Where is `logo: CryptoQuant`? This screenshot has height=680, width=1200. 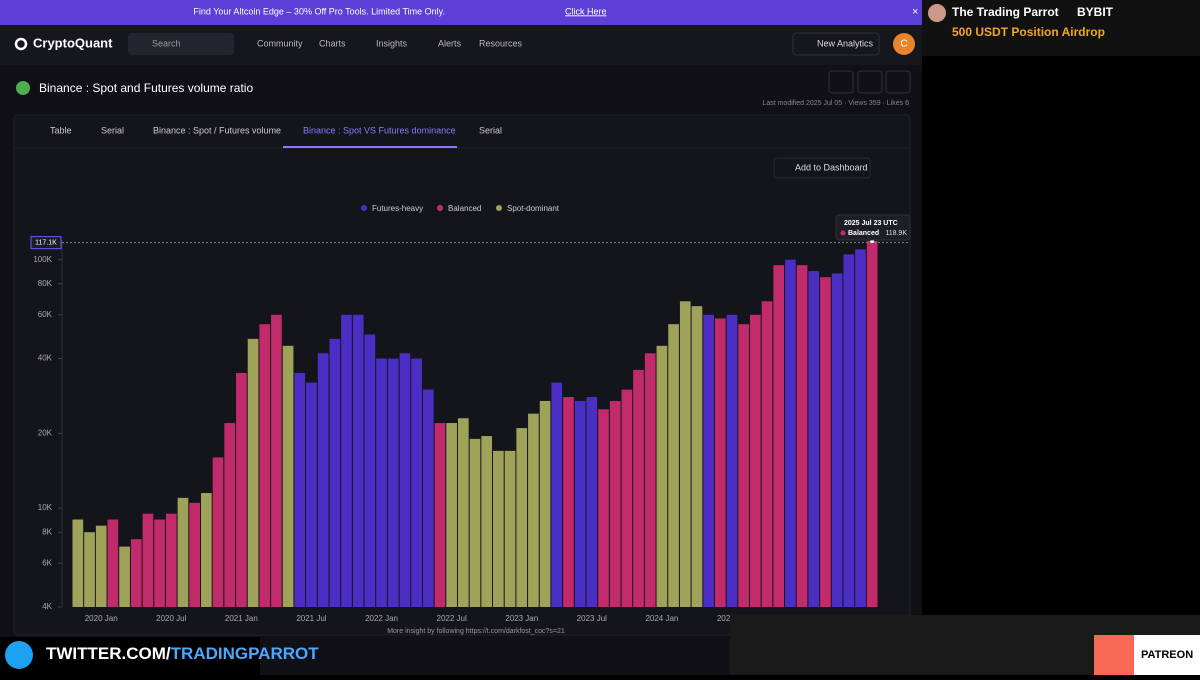 logo: CryptoQuant is located at coordinates (73, 42).